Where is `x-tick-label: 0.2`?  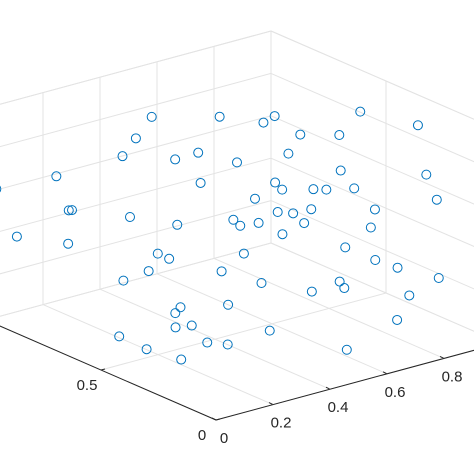
x-tick-label: 0.2 is located at coordinates (281, 423).